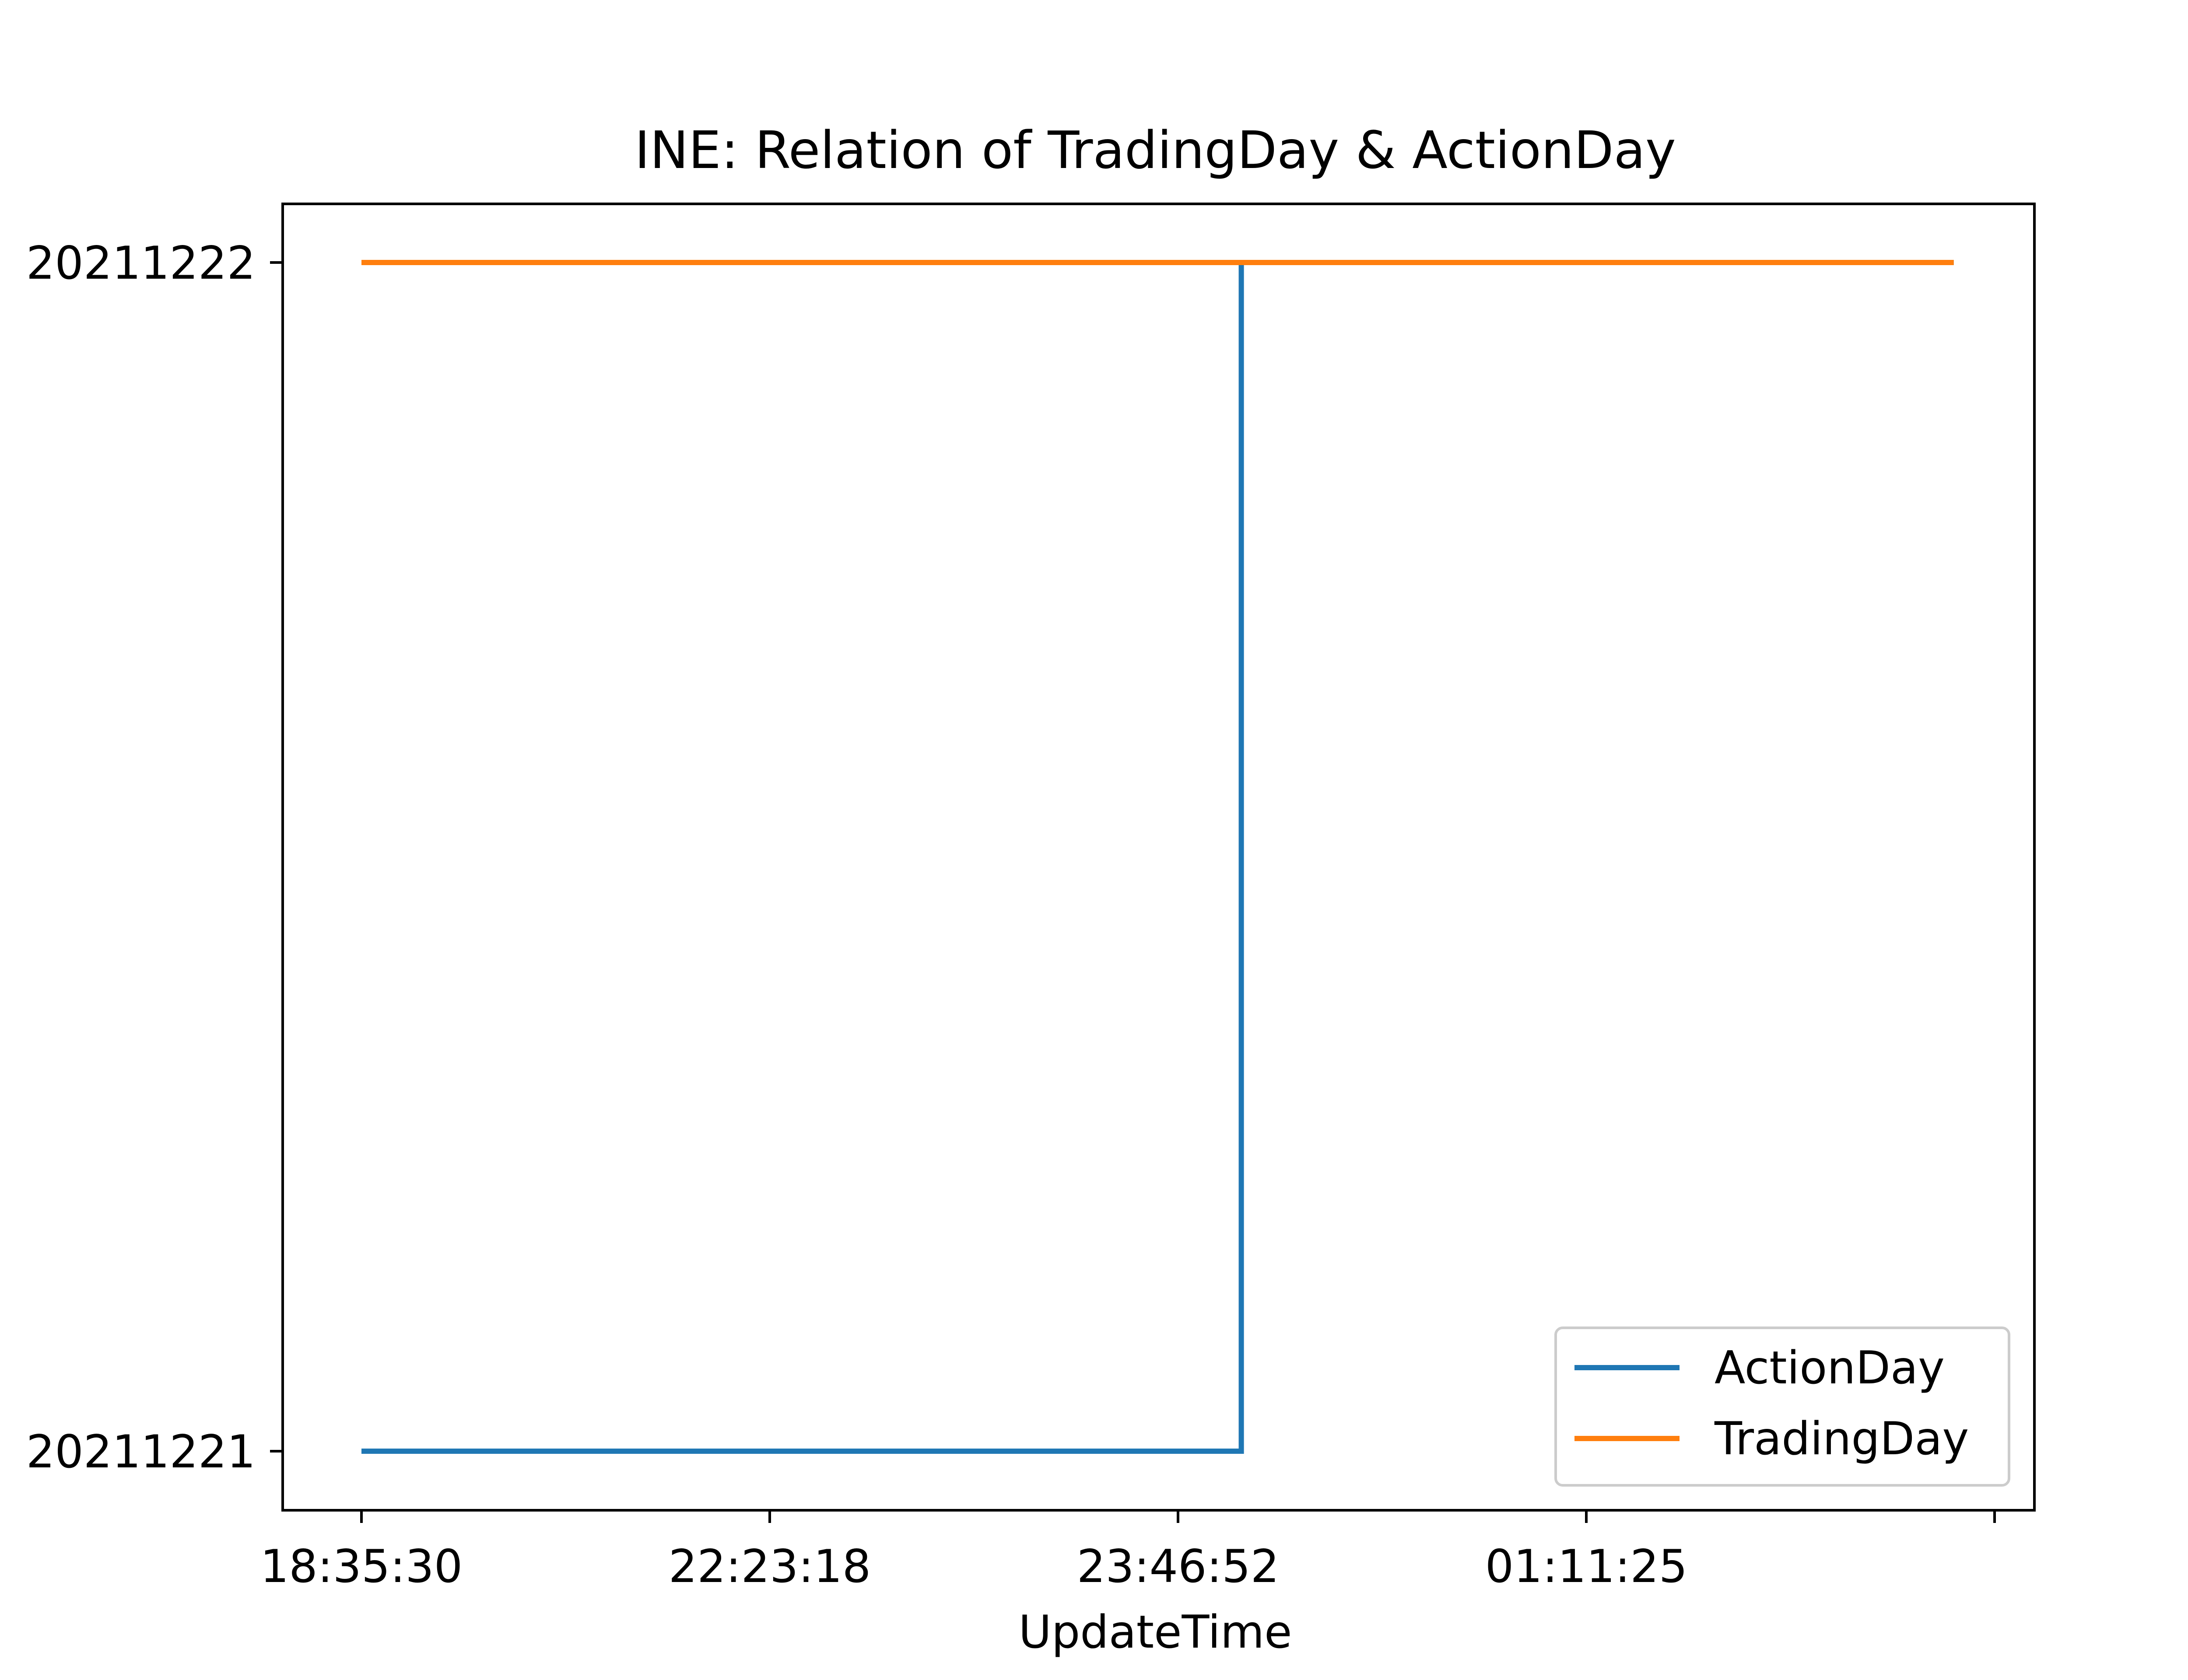 The image size is (2188, 1680). Describe the element at coordinates (361, 1566) in the screenshot. I see `x-tick-label: 18:35:30` at that location.